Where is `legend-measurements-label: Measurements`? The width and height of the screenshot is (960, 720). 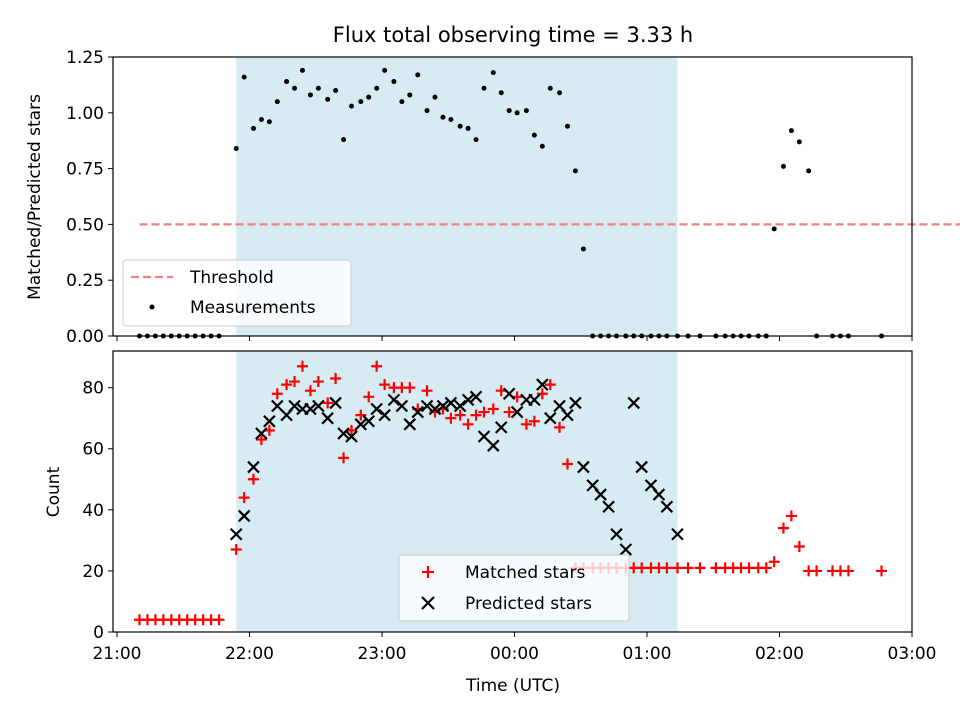 legend-measurements-label: Measurements is located at coordinates (253, 308).